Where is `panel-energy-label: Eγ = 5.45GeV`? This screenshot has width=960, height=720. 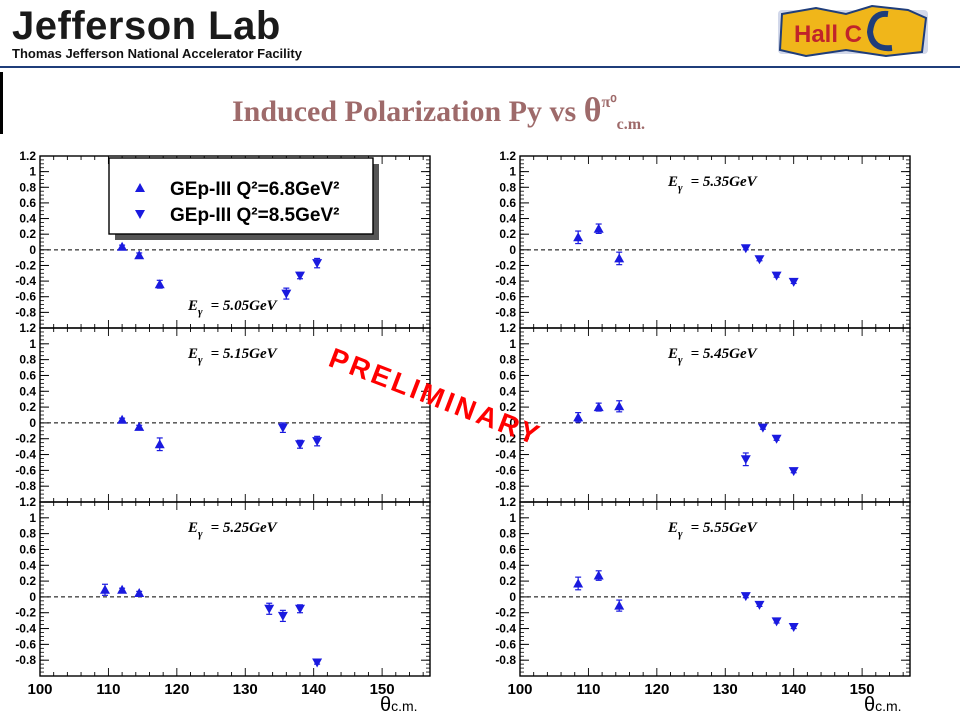 panel-energy-label: Eγ = 5.45GeV is located at coordinates (713, 356).